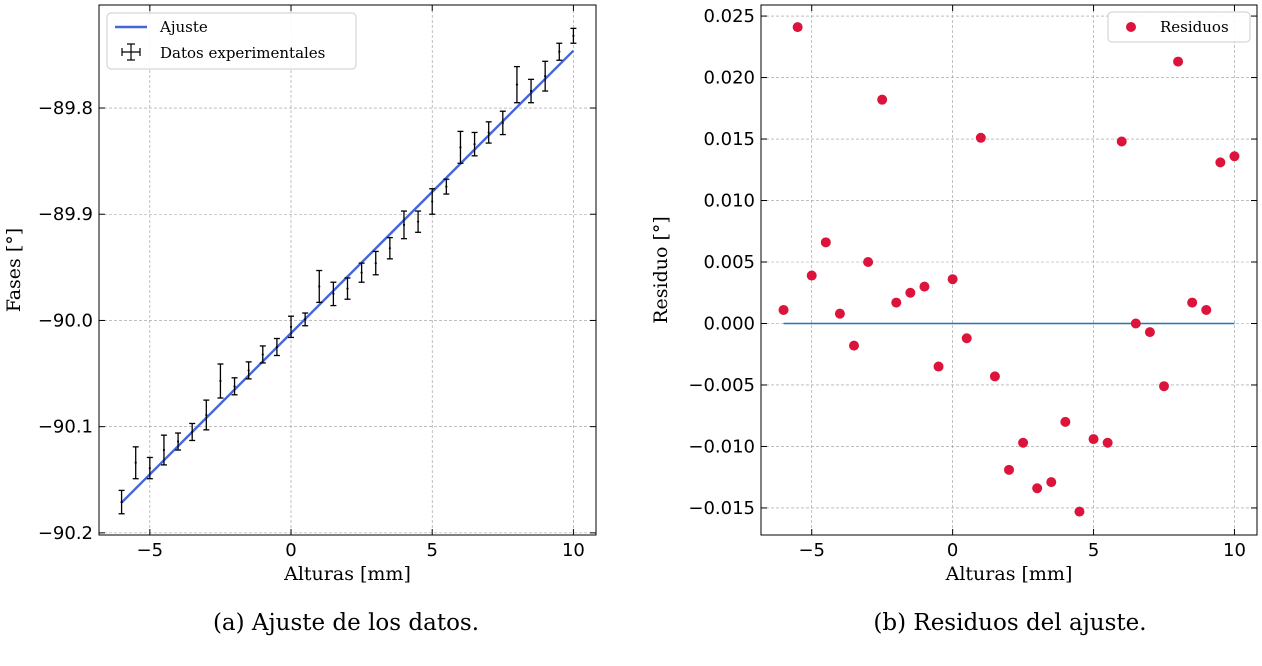 This screenshot has width=1262, height=666. Describe the element at coordinates (721, 385) in the screenshot. I see `panel-b-ytick-label: −0.005` at that location.